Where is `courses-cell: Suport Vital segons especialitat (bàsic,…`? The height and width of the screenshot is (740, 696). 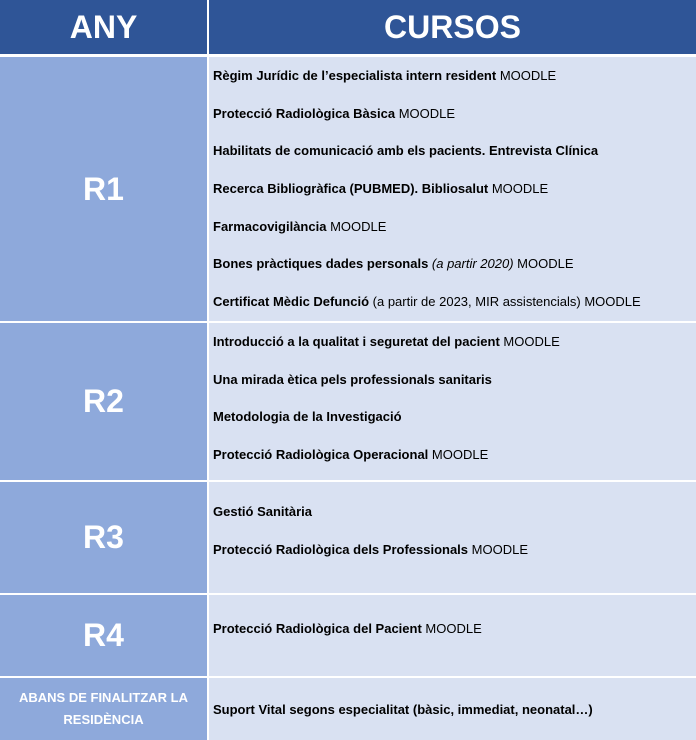 courses-cell: Suport Vital segons especialitat (bàsic,… is located at coordinates (452, 709).